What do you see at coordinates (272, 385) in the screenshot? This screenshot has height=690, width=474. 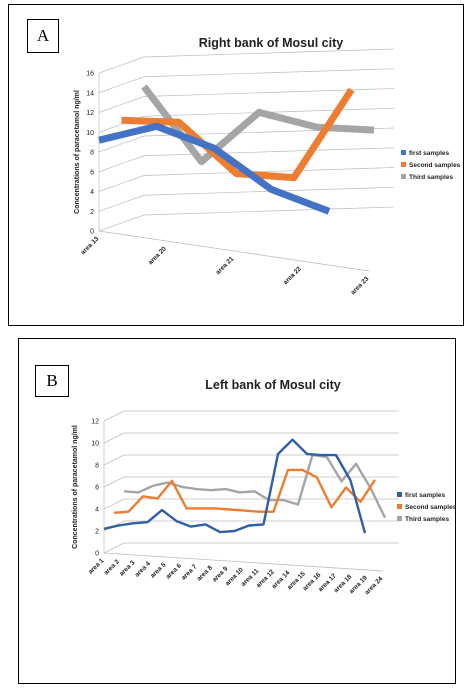 I see `chart-title: Left bank of Mosul city` at bounding box center [272, 385].